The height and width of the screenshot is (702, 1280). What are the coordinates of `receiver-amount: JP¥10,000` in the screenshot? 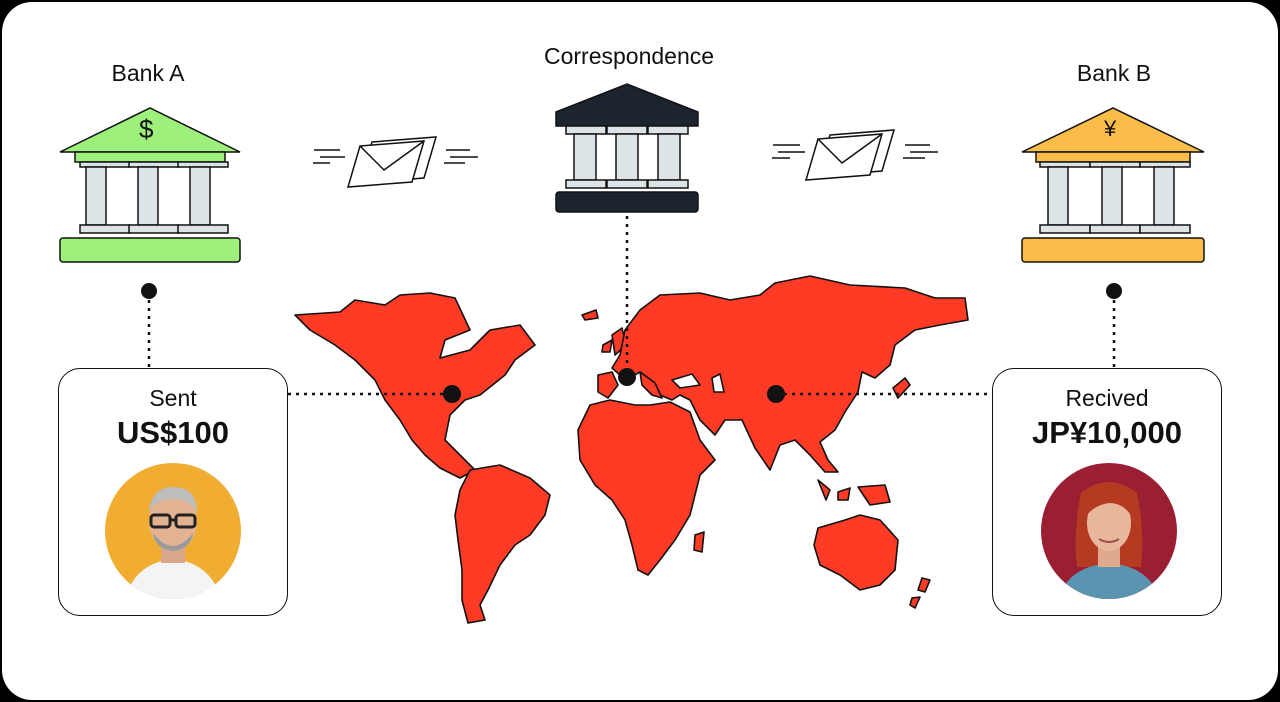 It's located at (1107, 432).